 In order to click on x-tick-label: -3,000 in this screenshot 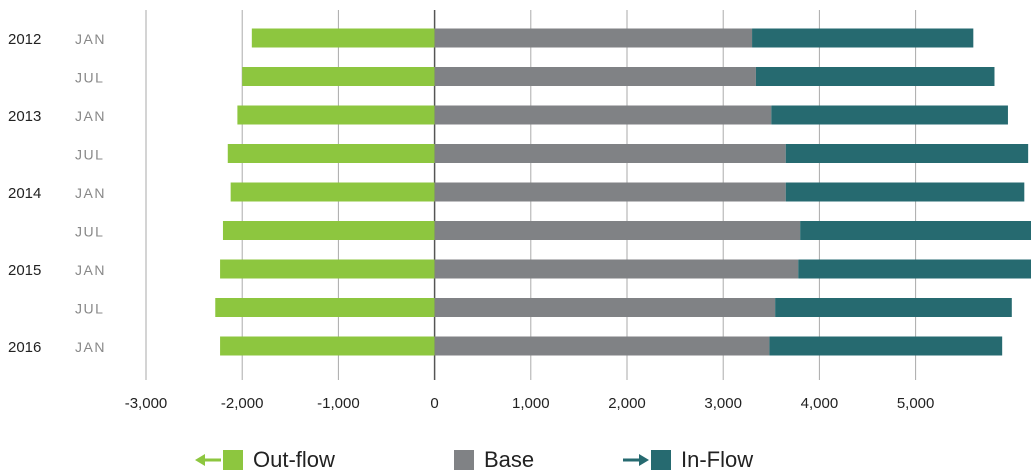, I will do `click(146, 403)`.